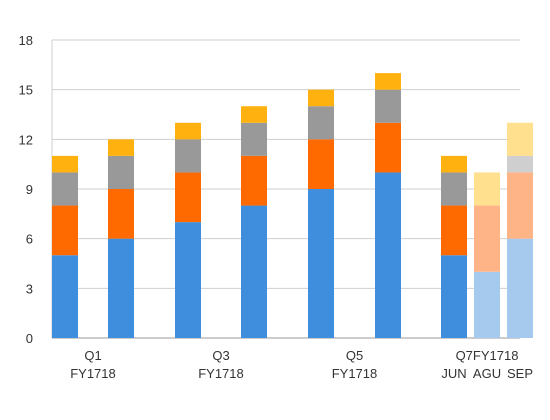  I want to click on y-axis: 0 3 6 9 12 15 18, so click(36, 189).